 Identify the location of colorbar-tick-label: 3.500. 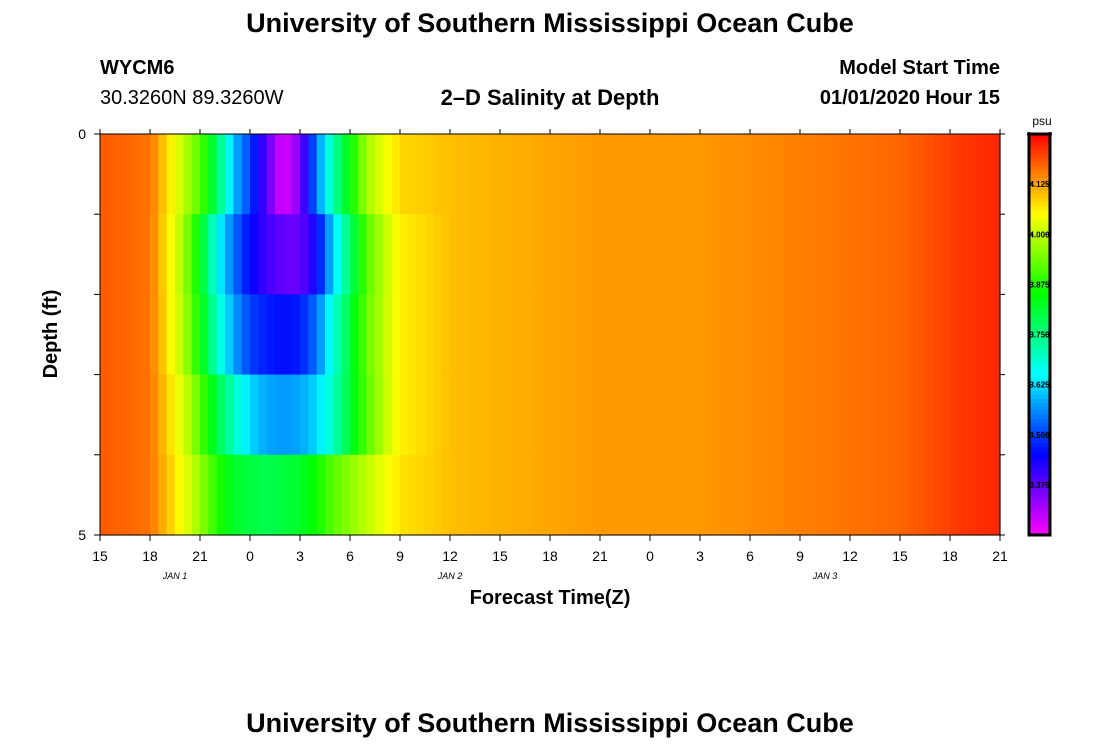
(1039, 435).